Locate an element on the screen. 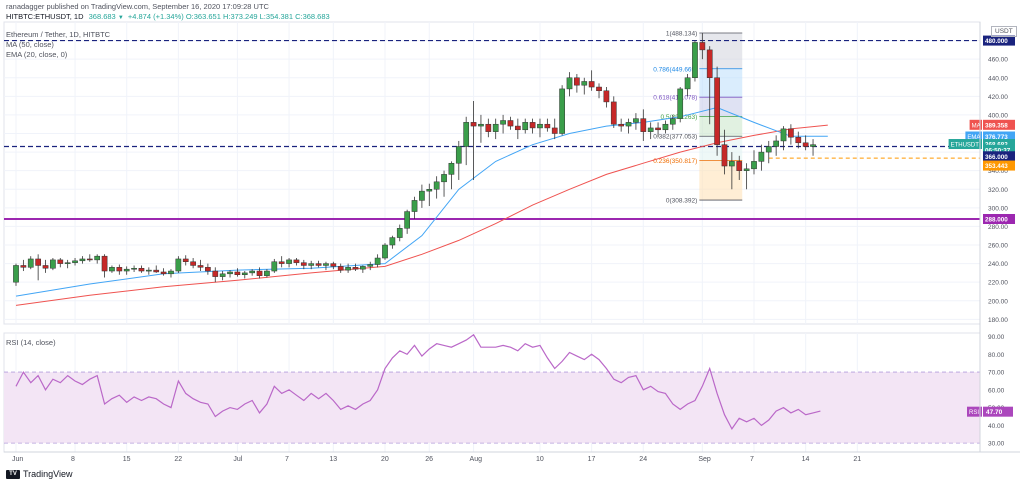 The image size is (1024, 490). rsi-tick-label: 60.00 is located at coordinates (996, 390).